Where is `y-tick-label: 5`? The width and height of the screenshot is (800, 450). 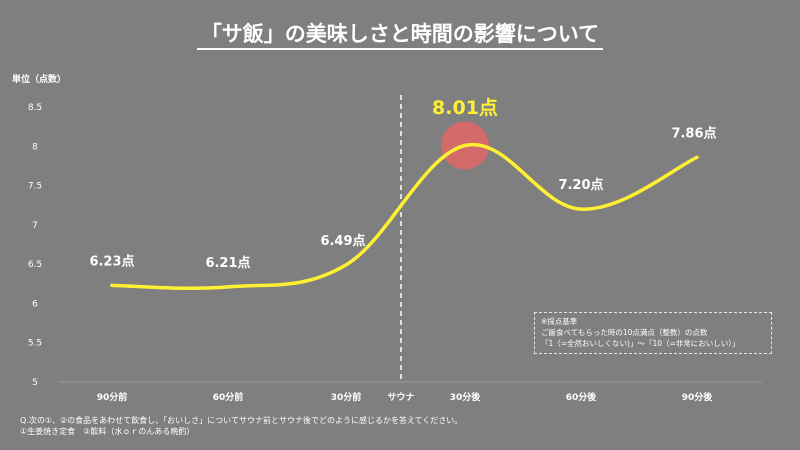
y-tick-label: 5 is located at coordinates (35, 383).